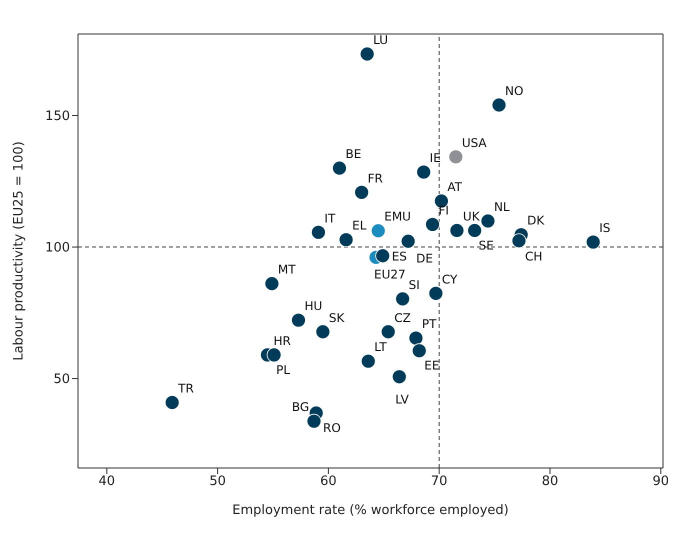 This screenshot has width=674, height=535. What do you see at coordinates (330, 218) in the screenshot?
I see `annotation: IT` at bounding box center [330, 218].